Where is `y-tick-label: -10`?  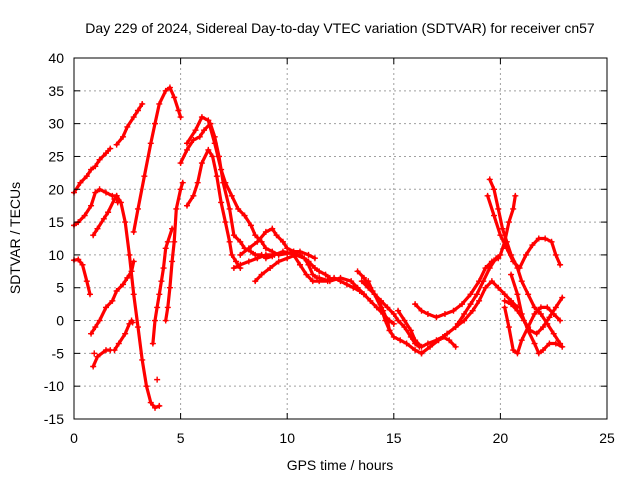 y-tick-label: -10 is located at coordinates (54, 386).